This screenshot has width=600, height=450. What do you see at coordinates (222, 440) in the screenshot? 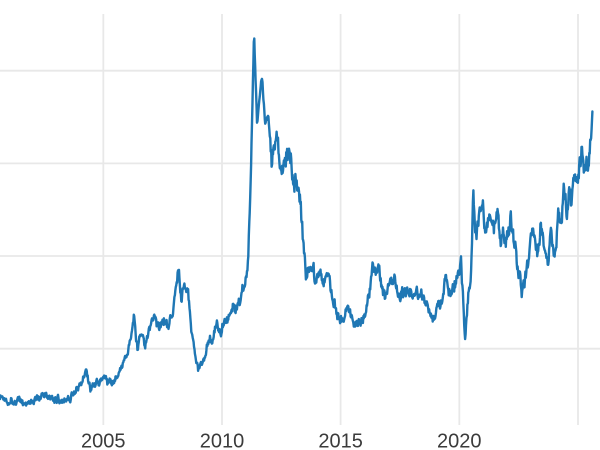
I see `x-tick-label: 2010` at bounding box center [222, 440].